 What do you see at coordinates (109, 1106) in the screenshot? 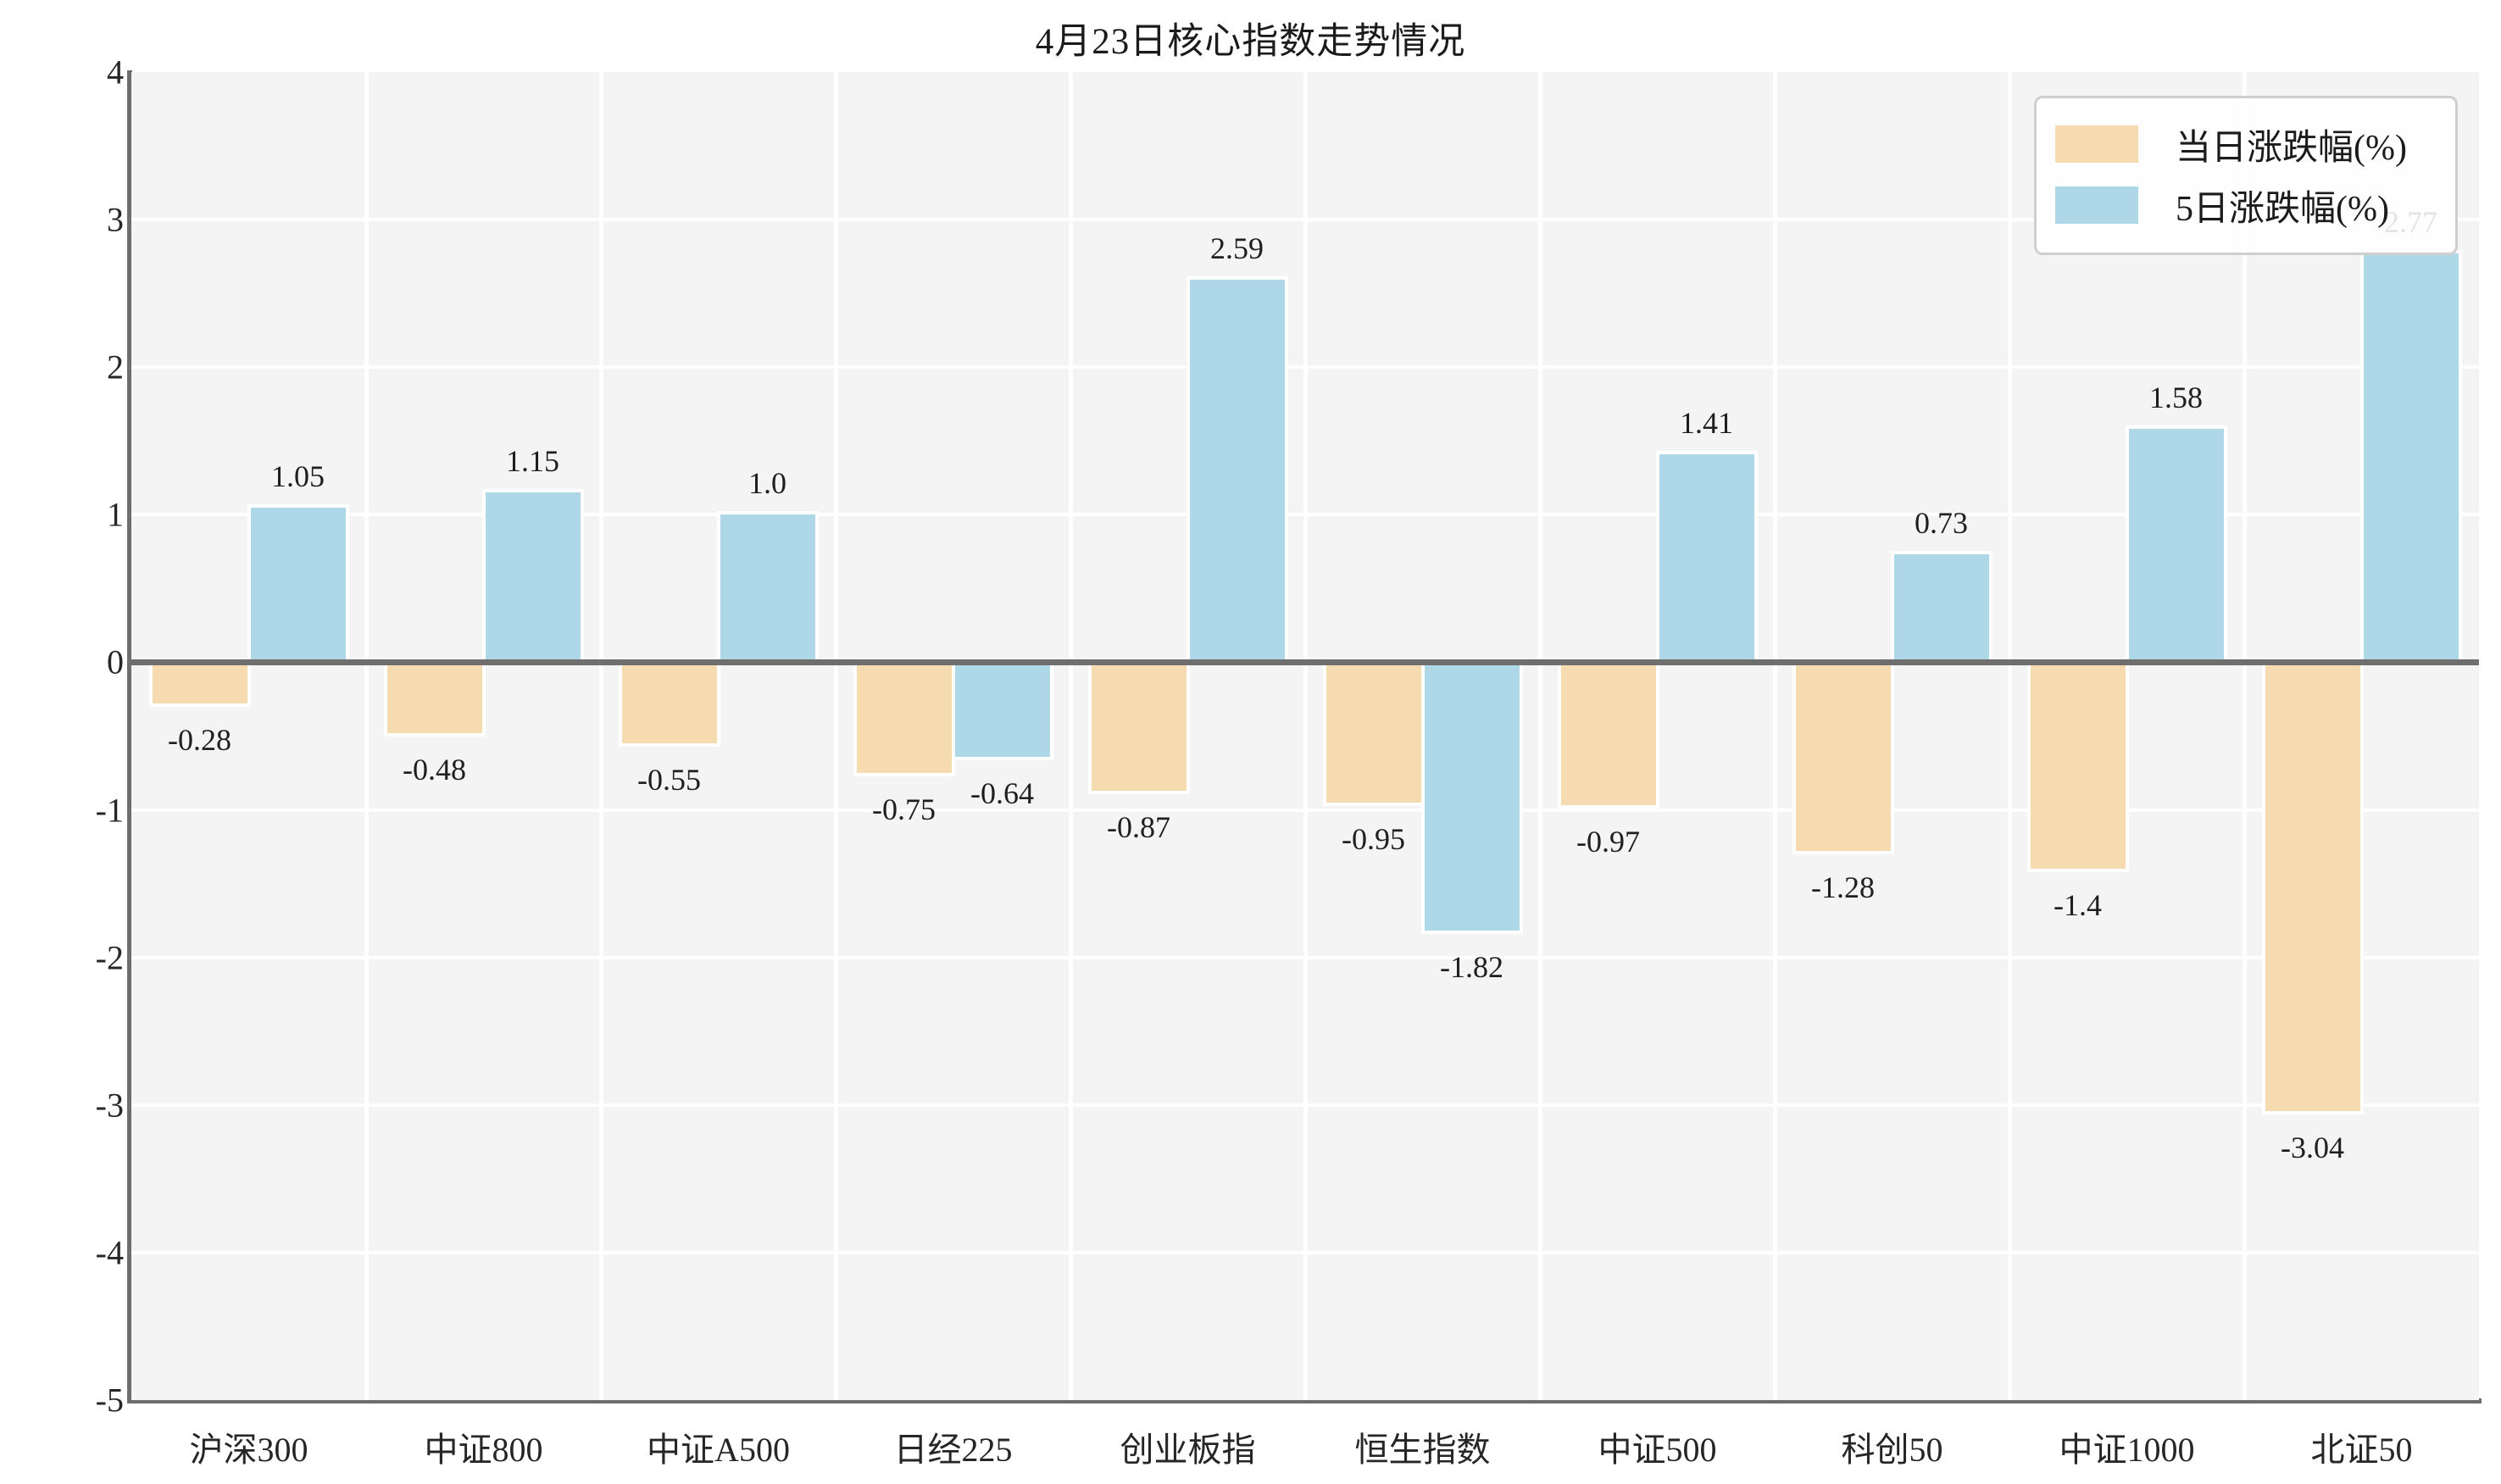
I see `y-axis-tick-label: -3` at bounding box center [109, 1106].